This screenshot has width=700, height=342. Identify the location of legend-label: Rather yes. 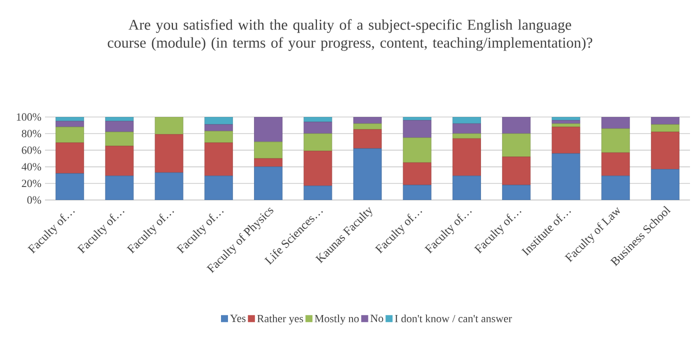
(280, 319).